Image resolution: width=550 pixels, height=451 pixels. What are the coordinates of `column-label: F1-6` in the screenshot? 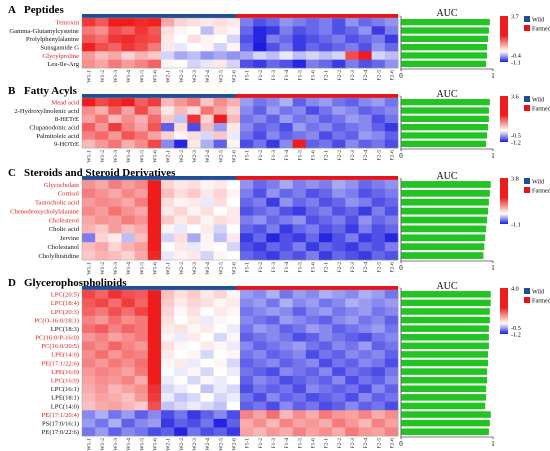 It's located at (313, 75).